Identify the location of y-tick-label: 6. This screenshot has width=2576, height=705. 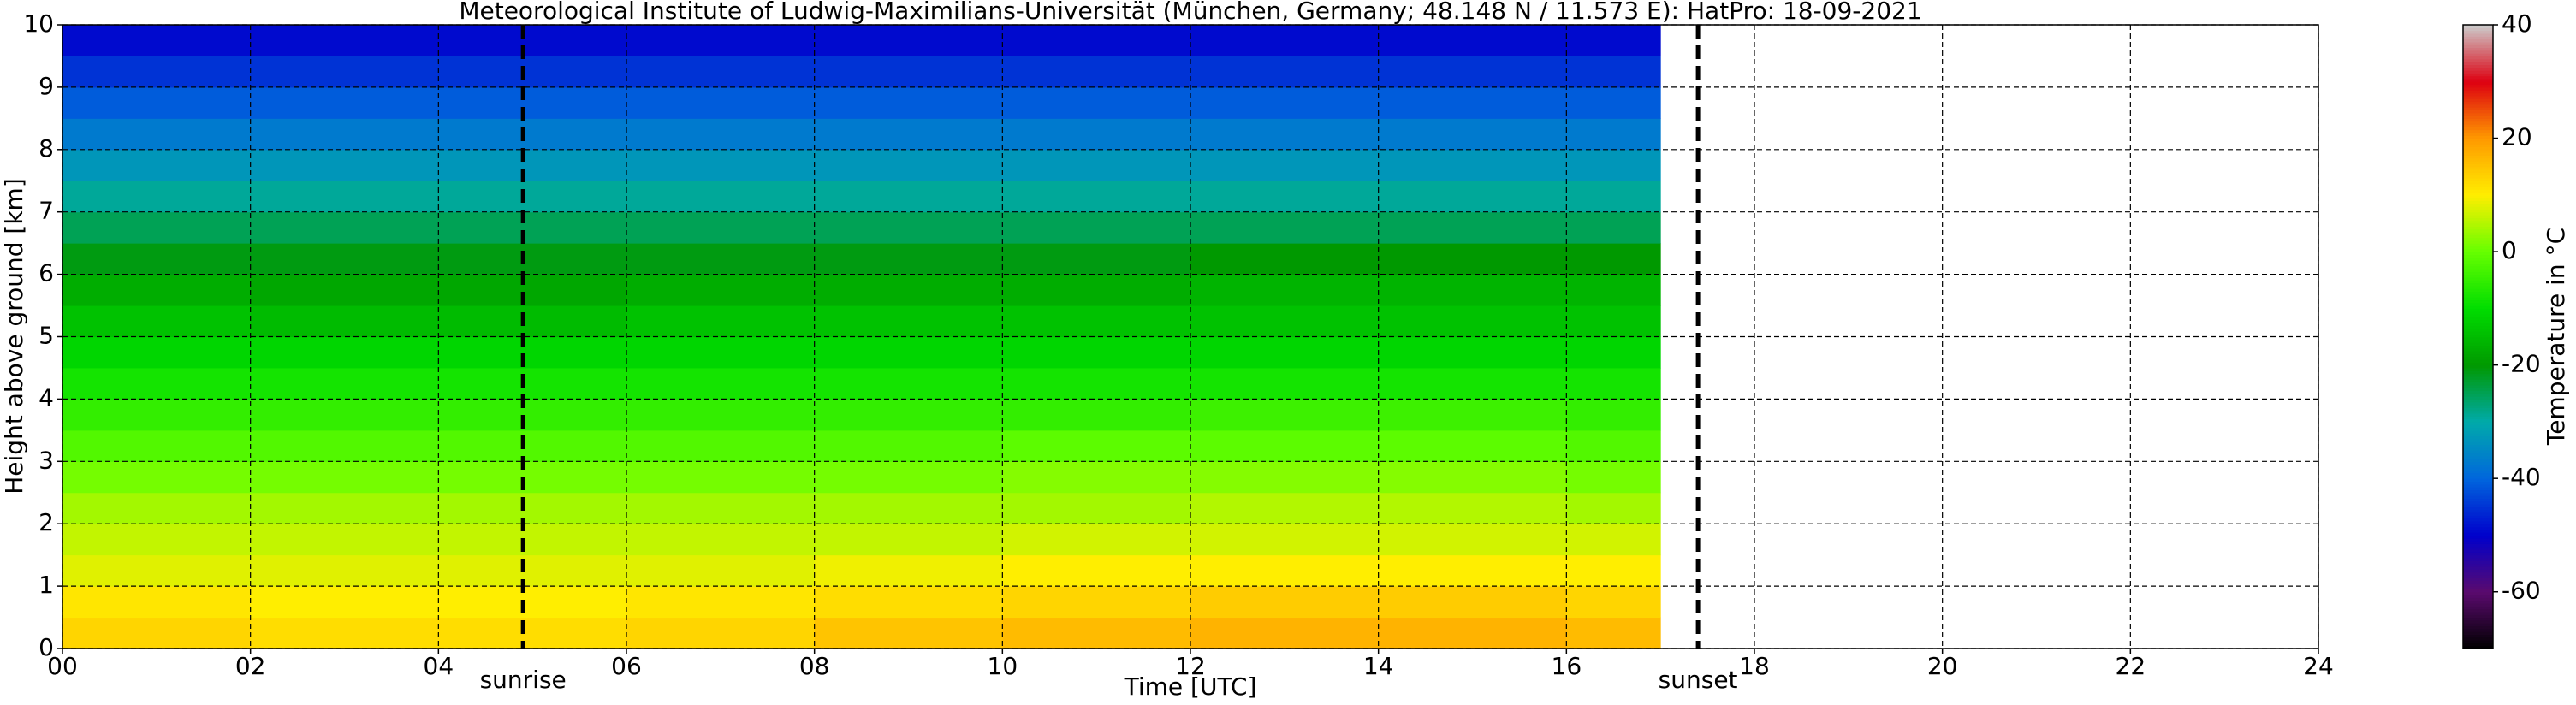
(46, 273).